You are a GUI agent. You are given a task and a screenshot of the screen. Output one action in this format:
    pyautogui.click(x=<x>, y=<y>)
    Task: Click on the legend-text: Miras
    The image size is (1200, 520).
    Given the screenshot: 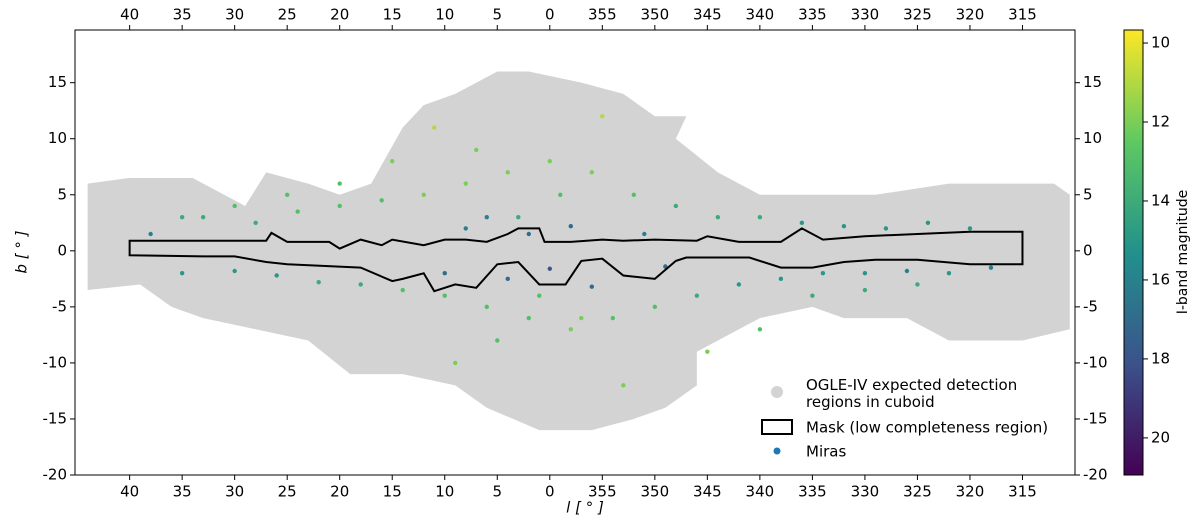 What is the action you would take?
    pyautogui.click(x=826, y=452)
    